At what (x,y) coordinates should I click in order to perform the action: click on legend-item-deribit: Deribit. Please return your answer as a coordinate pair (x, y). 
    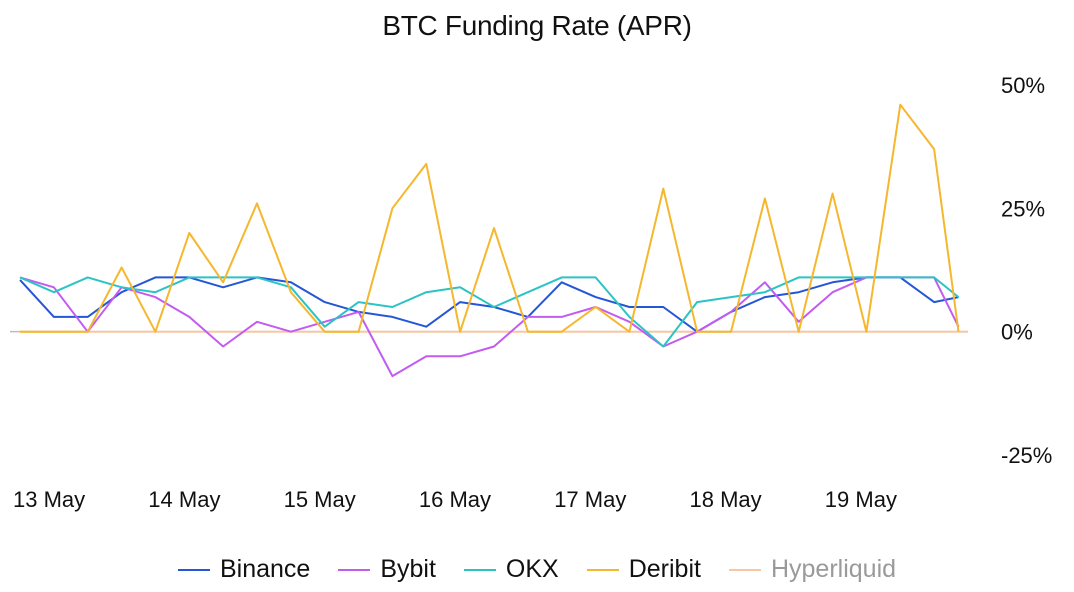
    Looking at the image, I should click on (643, 569).